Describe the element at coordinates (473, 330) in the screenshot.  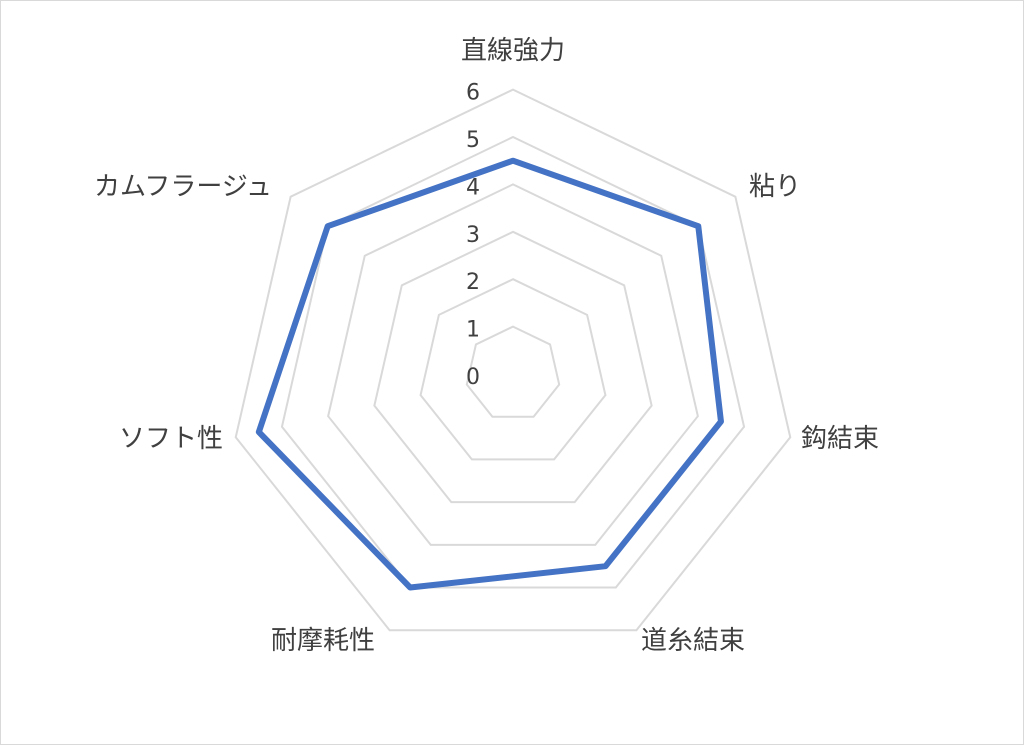
I see `tick-label: 1` at that location.